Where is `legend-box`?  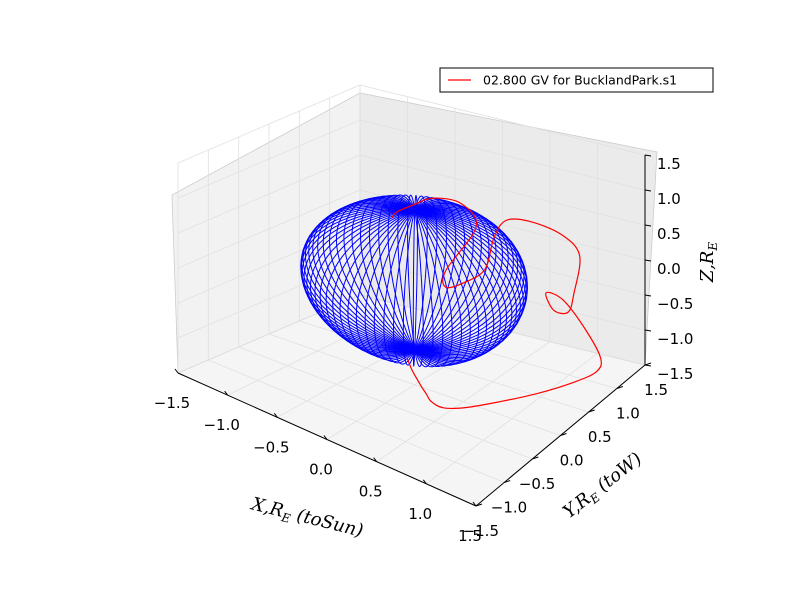 legend-box is located at coordinates (576, 80).